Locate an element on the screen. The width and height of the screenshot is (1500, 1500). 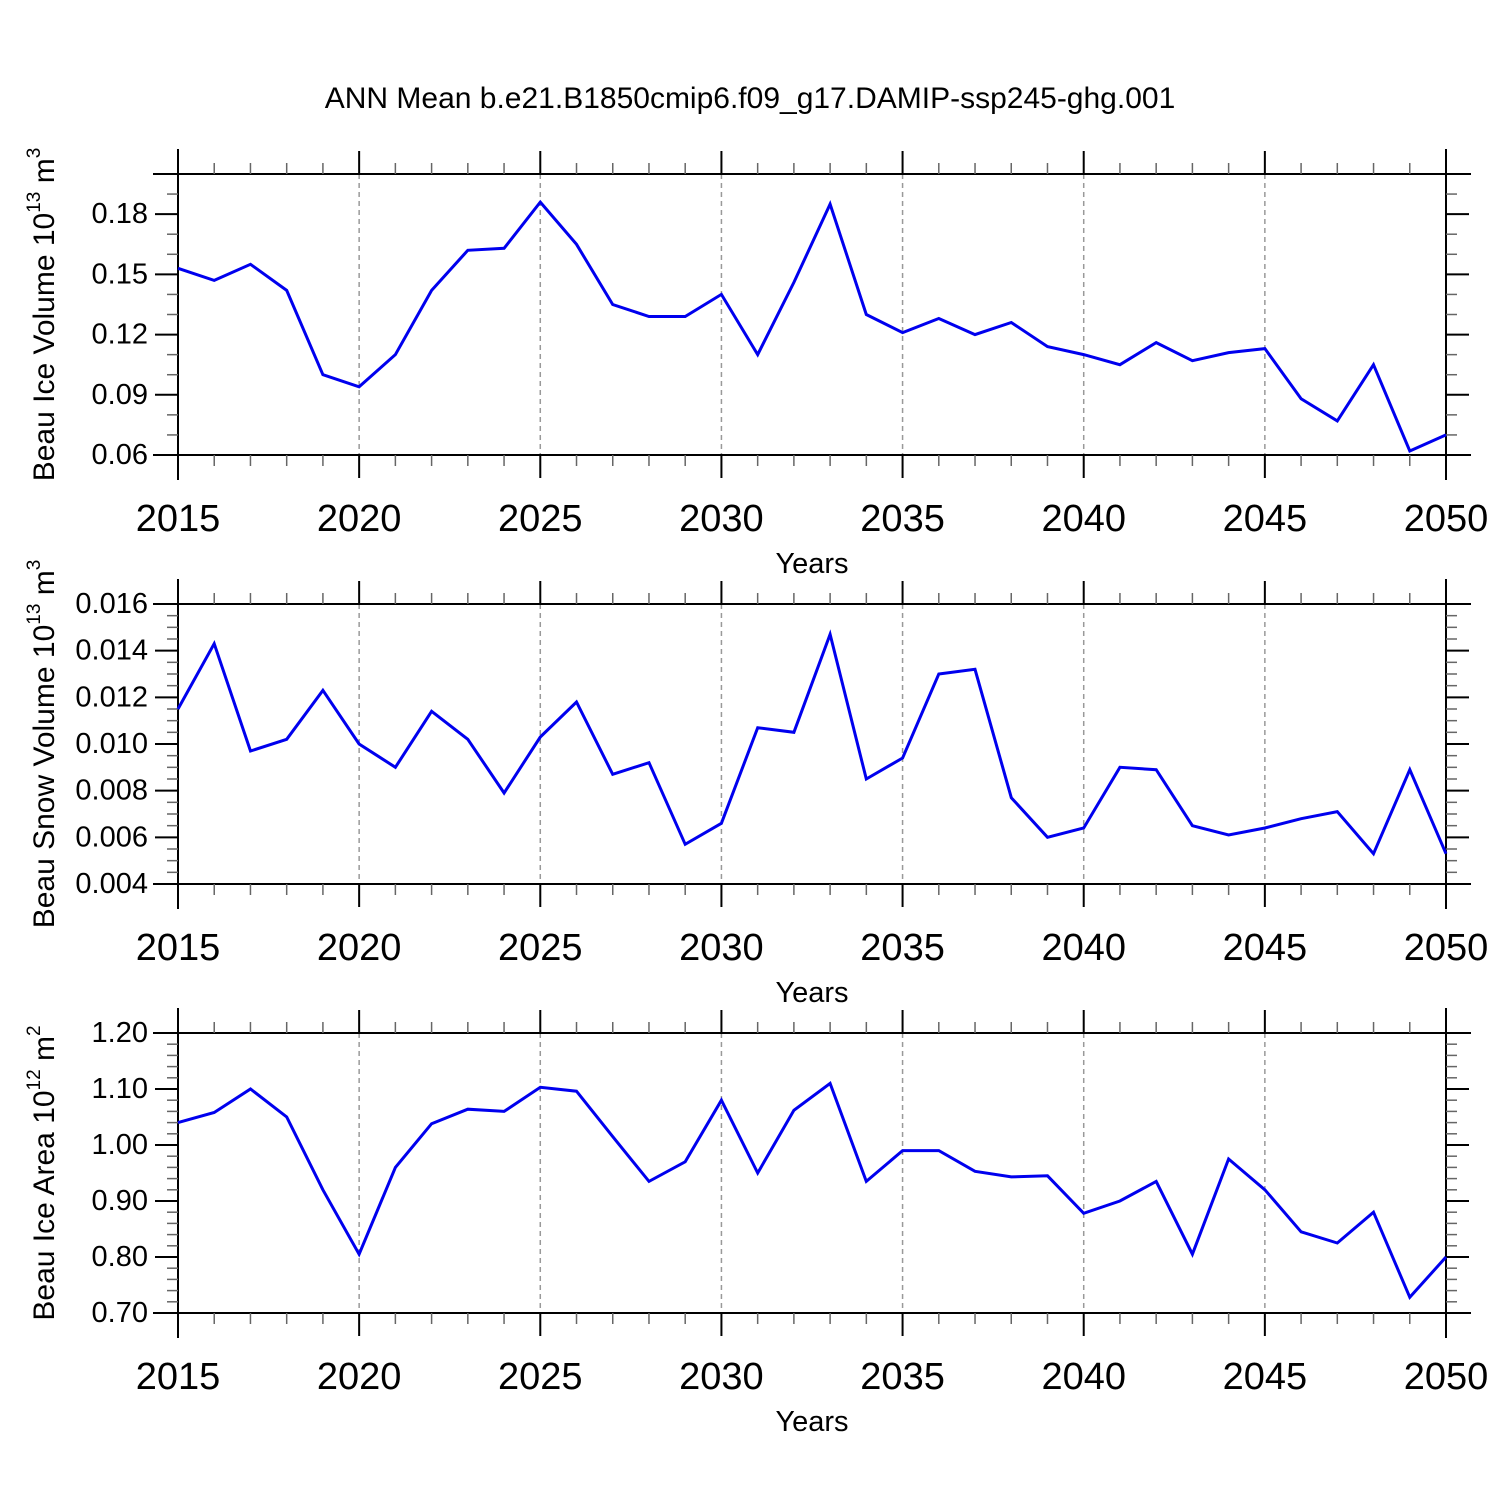
y-tick-label: 1.00 is located at coordinates (120, 1145).